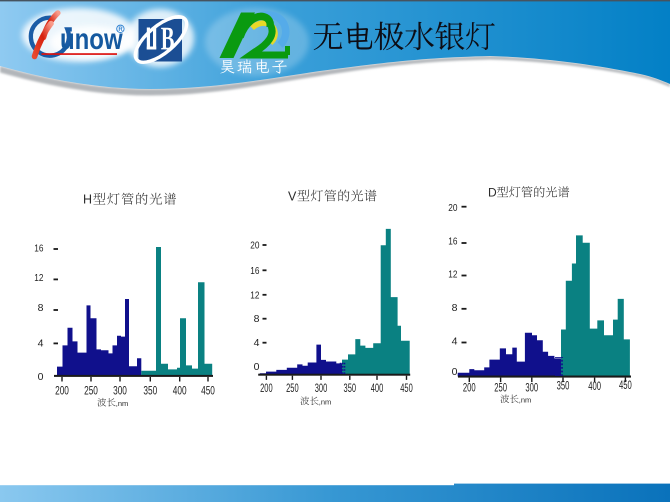 This screenshot has height=502, width=670. I want to click on svg-text: V, so click(292, 197).